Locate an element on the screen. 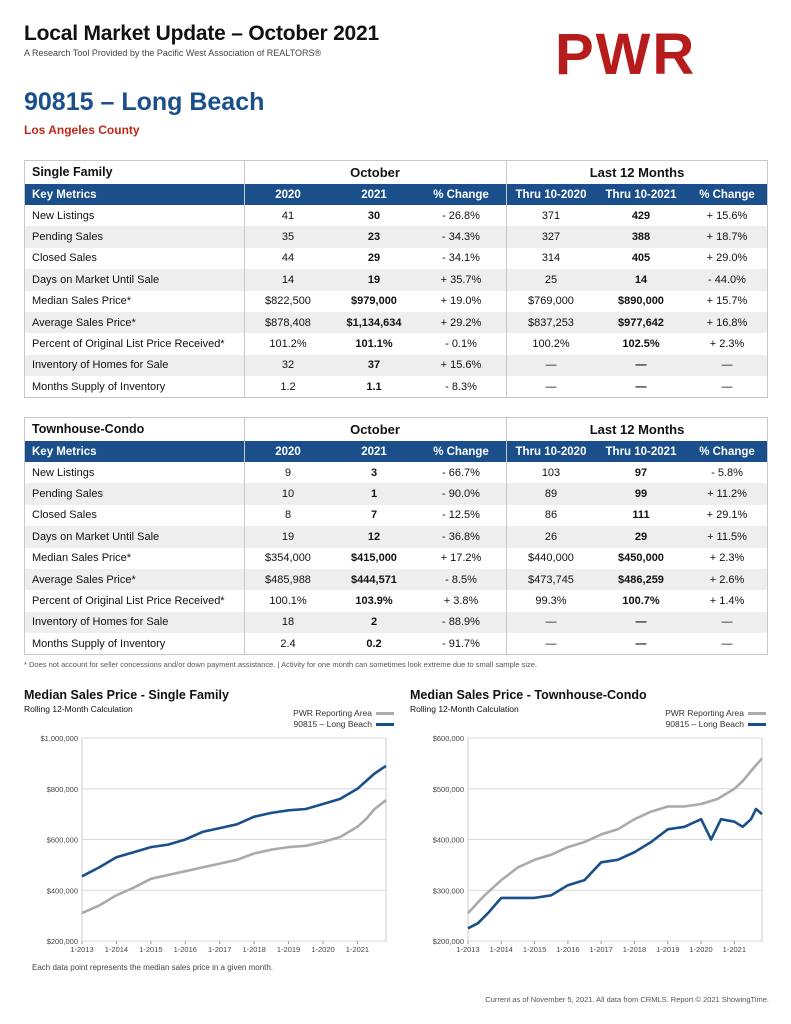 Image resolution: width=791 pixels, height=1024 pixels. value-thru-2021: — is located at coordinates (641, 622).